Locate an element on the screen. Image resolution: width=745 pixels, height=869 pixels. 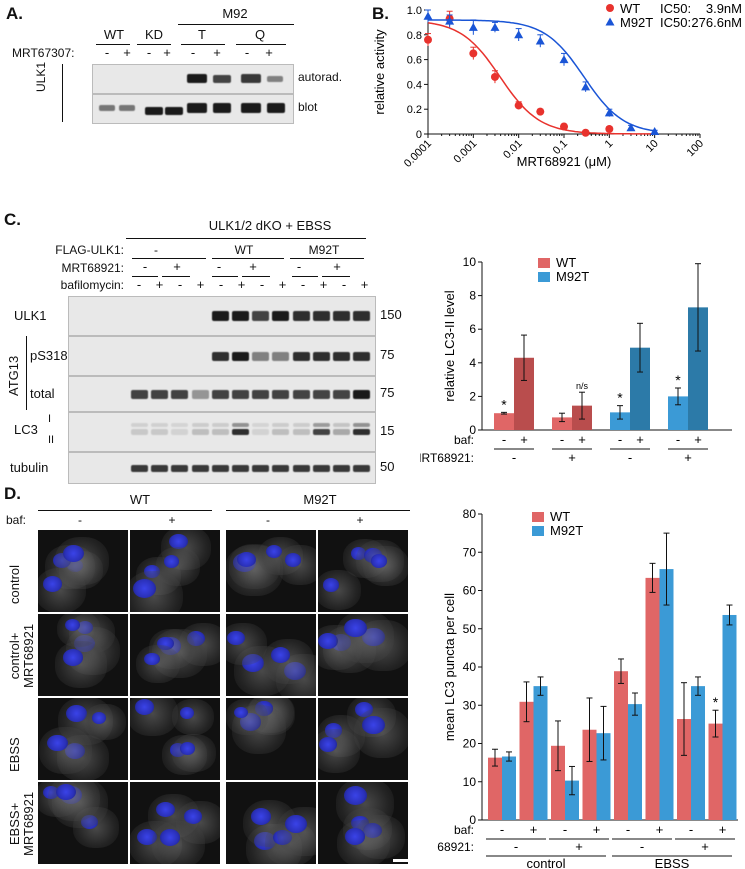
y-tick-label: 80 is located at coordinates (470, 514).